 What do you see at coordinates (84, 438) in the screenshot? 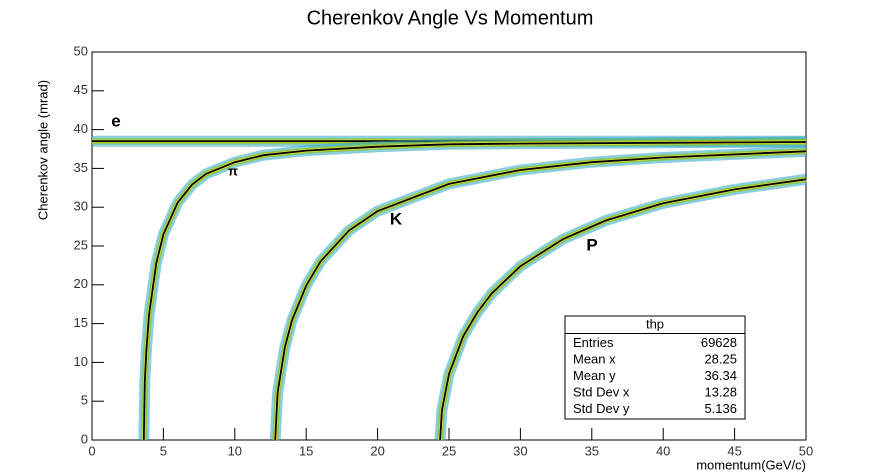
I see `y-tick-label: 0` at bounding box center [84, 438].